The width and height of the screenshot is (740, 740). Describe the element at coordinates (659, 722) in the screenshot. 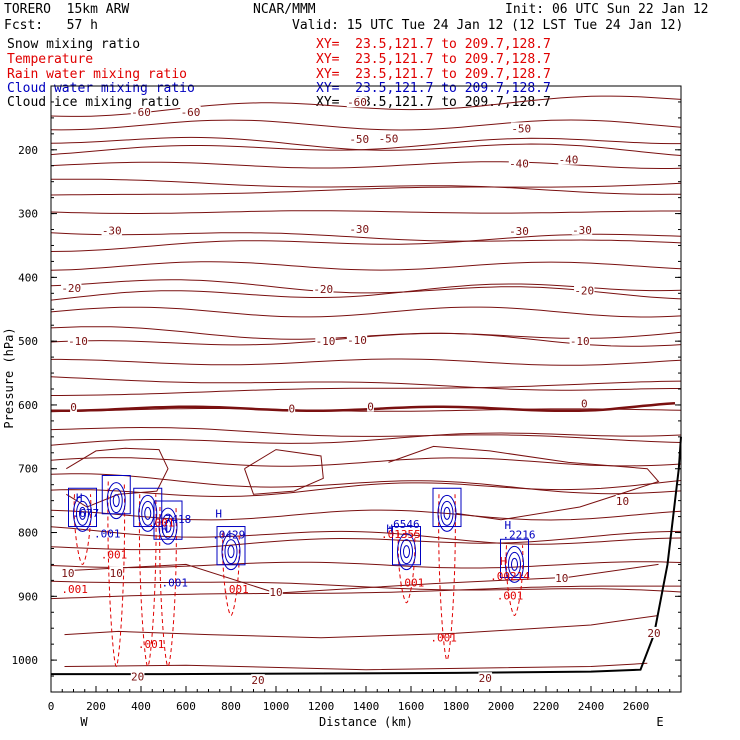

I see `east-label: E` at that location.